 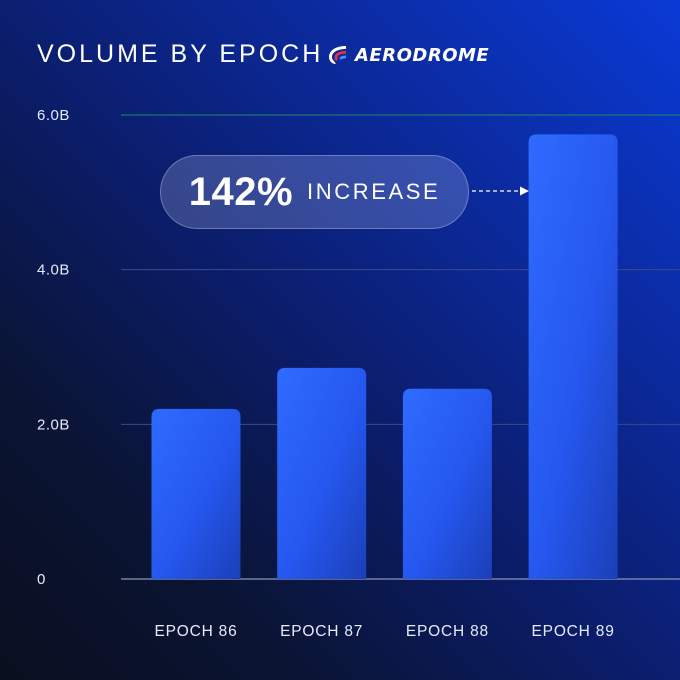 What do you see at coordinates (374, 191) in the screenshot?
I see `callout-label: INCREASE` at bounding box center [374, 191].